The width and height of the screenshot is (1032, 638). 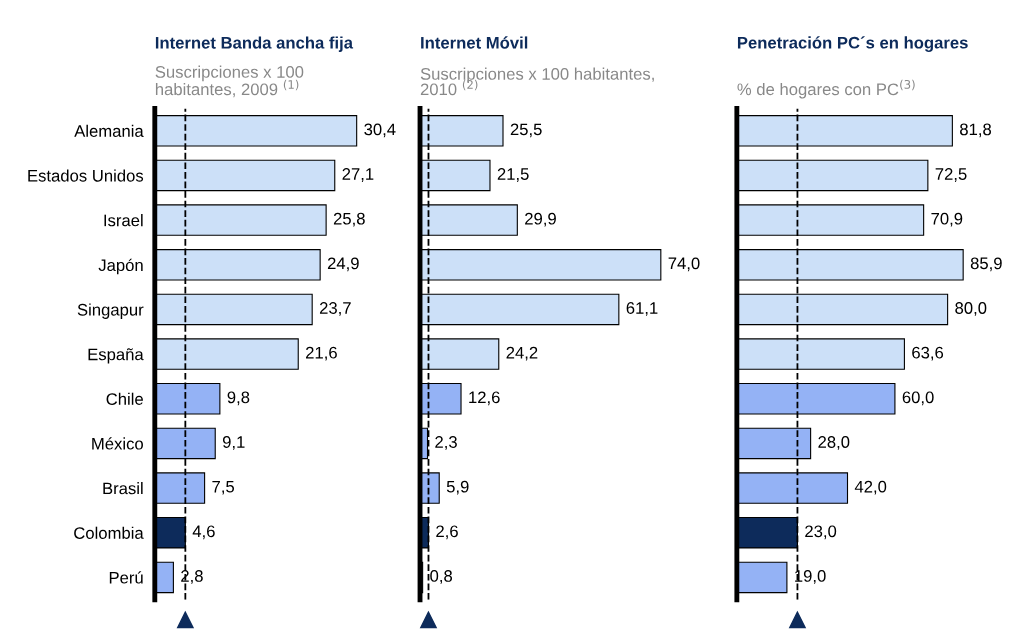 I want to click on data-label: 27,1, so click(x=358, y=175).